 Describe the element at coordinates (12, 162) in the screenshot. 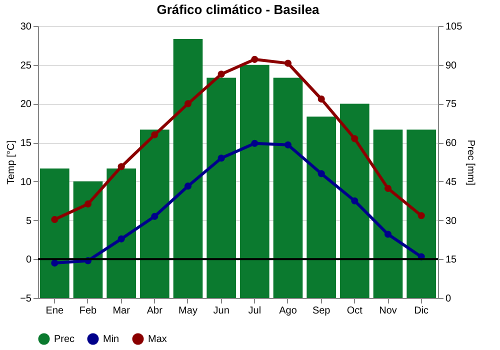

I see `y-axis-title: Temp [°C]` at that location.